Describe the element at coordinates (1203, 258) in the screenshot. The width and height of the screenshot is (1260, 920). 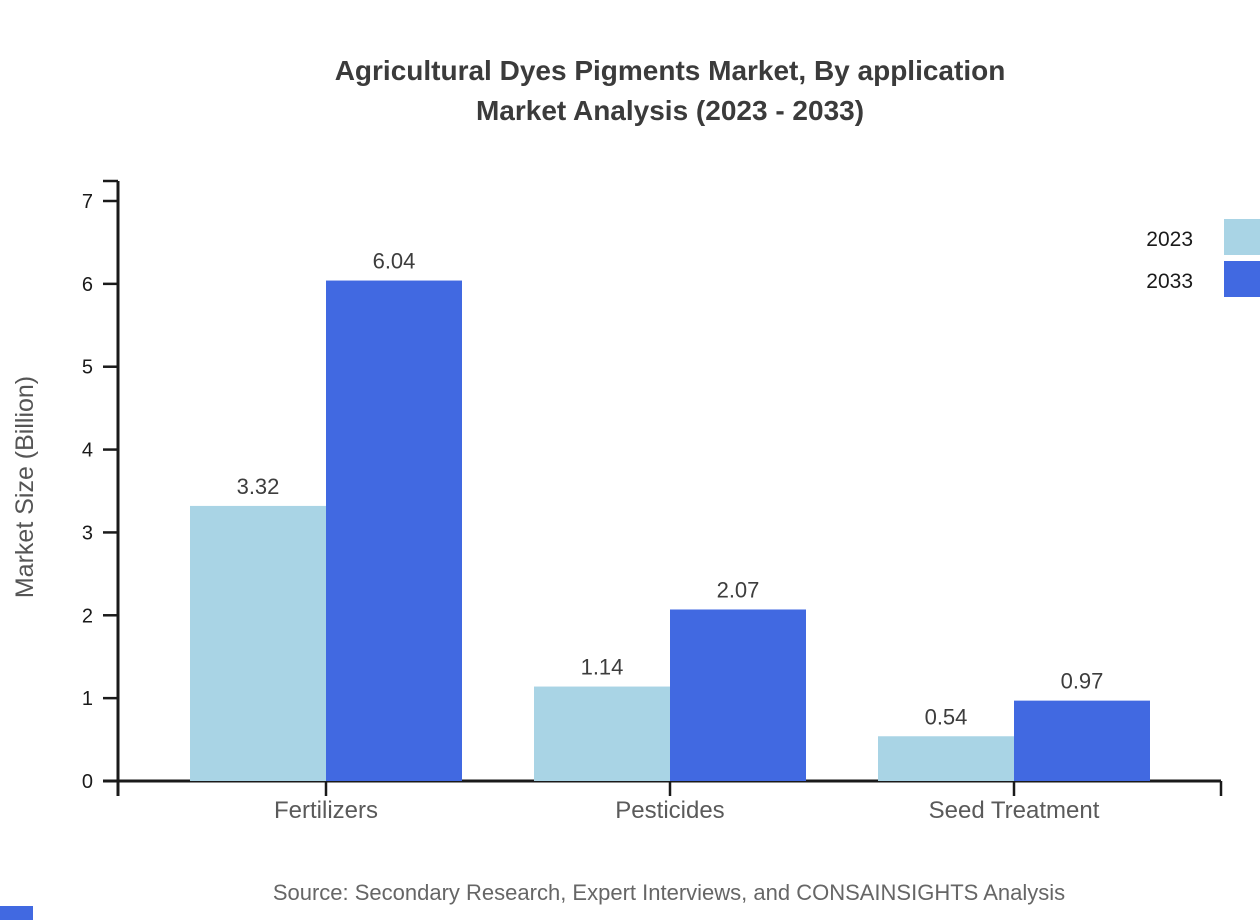
I see `legend: 2023 2033` at that location.